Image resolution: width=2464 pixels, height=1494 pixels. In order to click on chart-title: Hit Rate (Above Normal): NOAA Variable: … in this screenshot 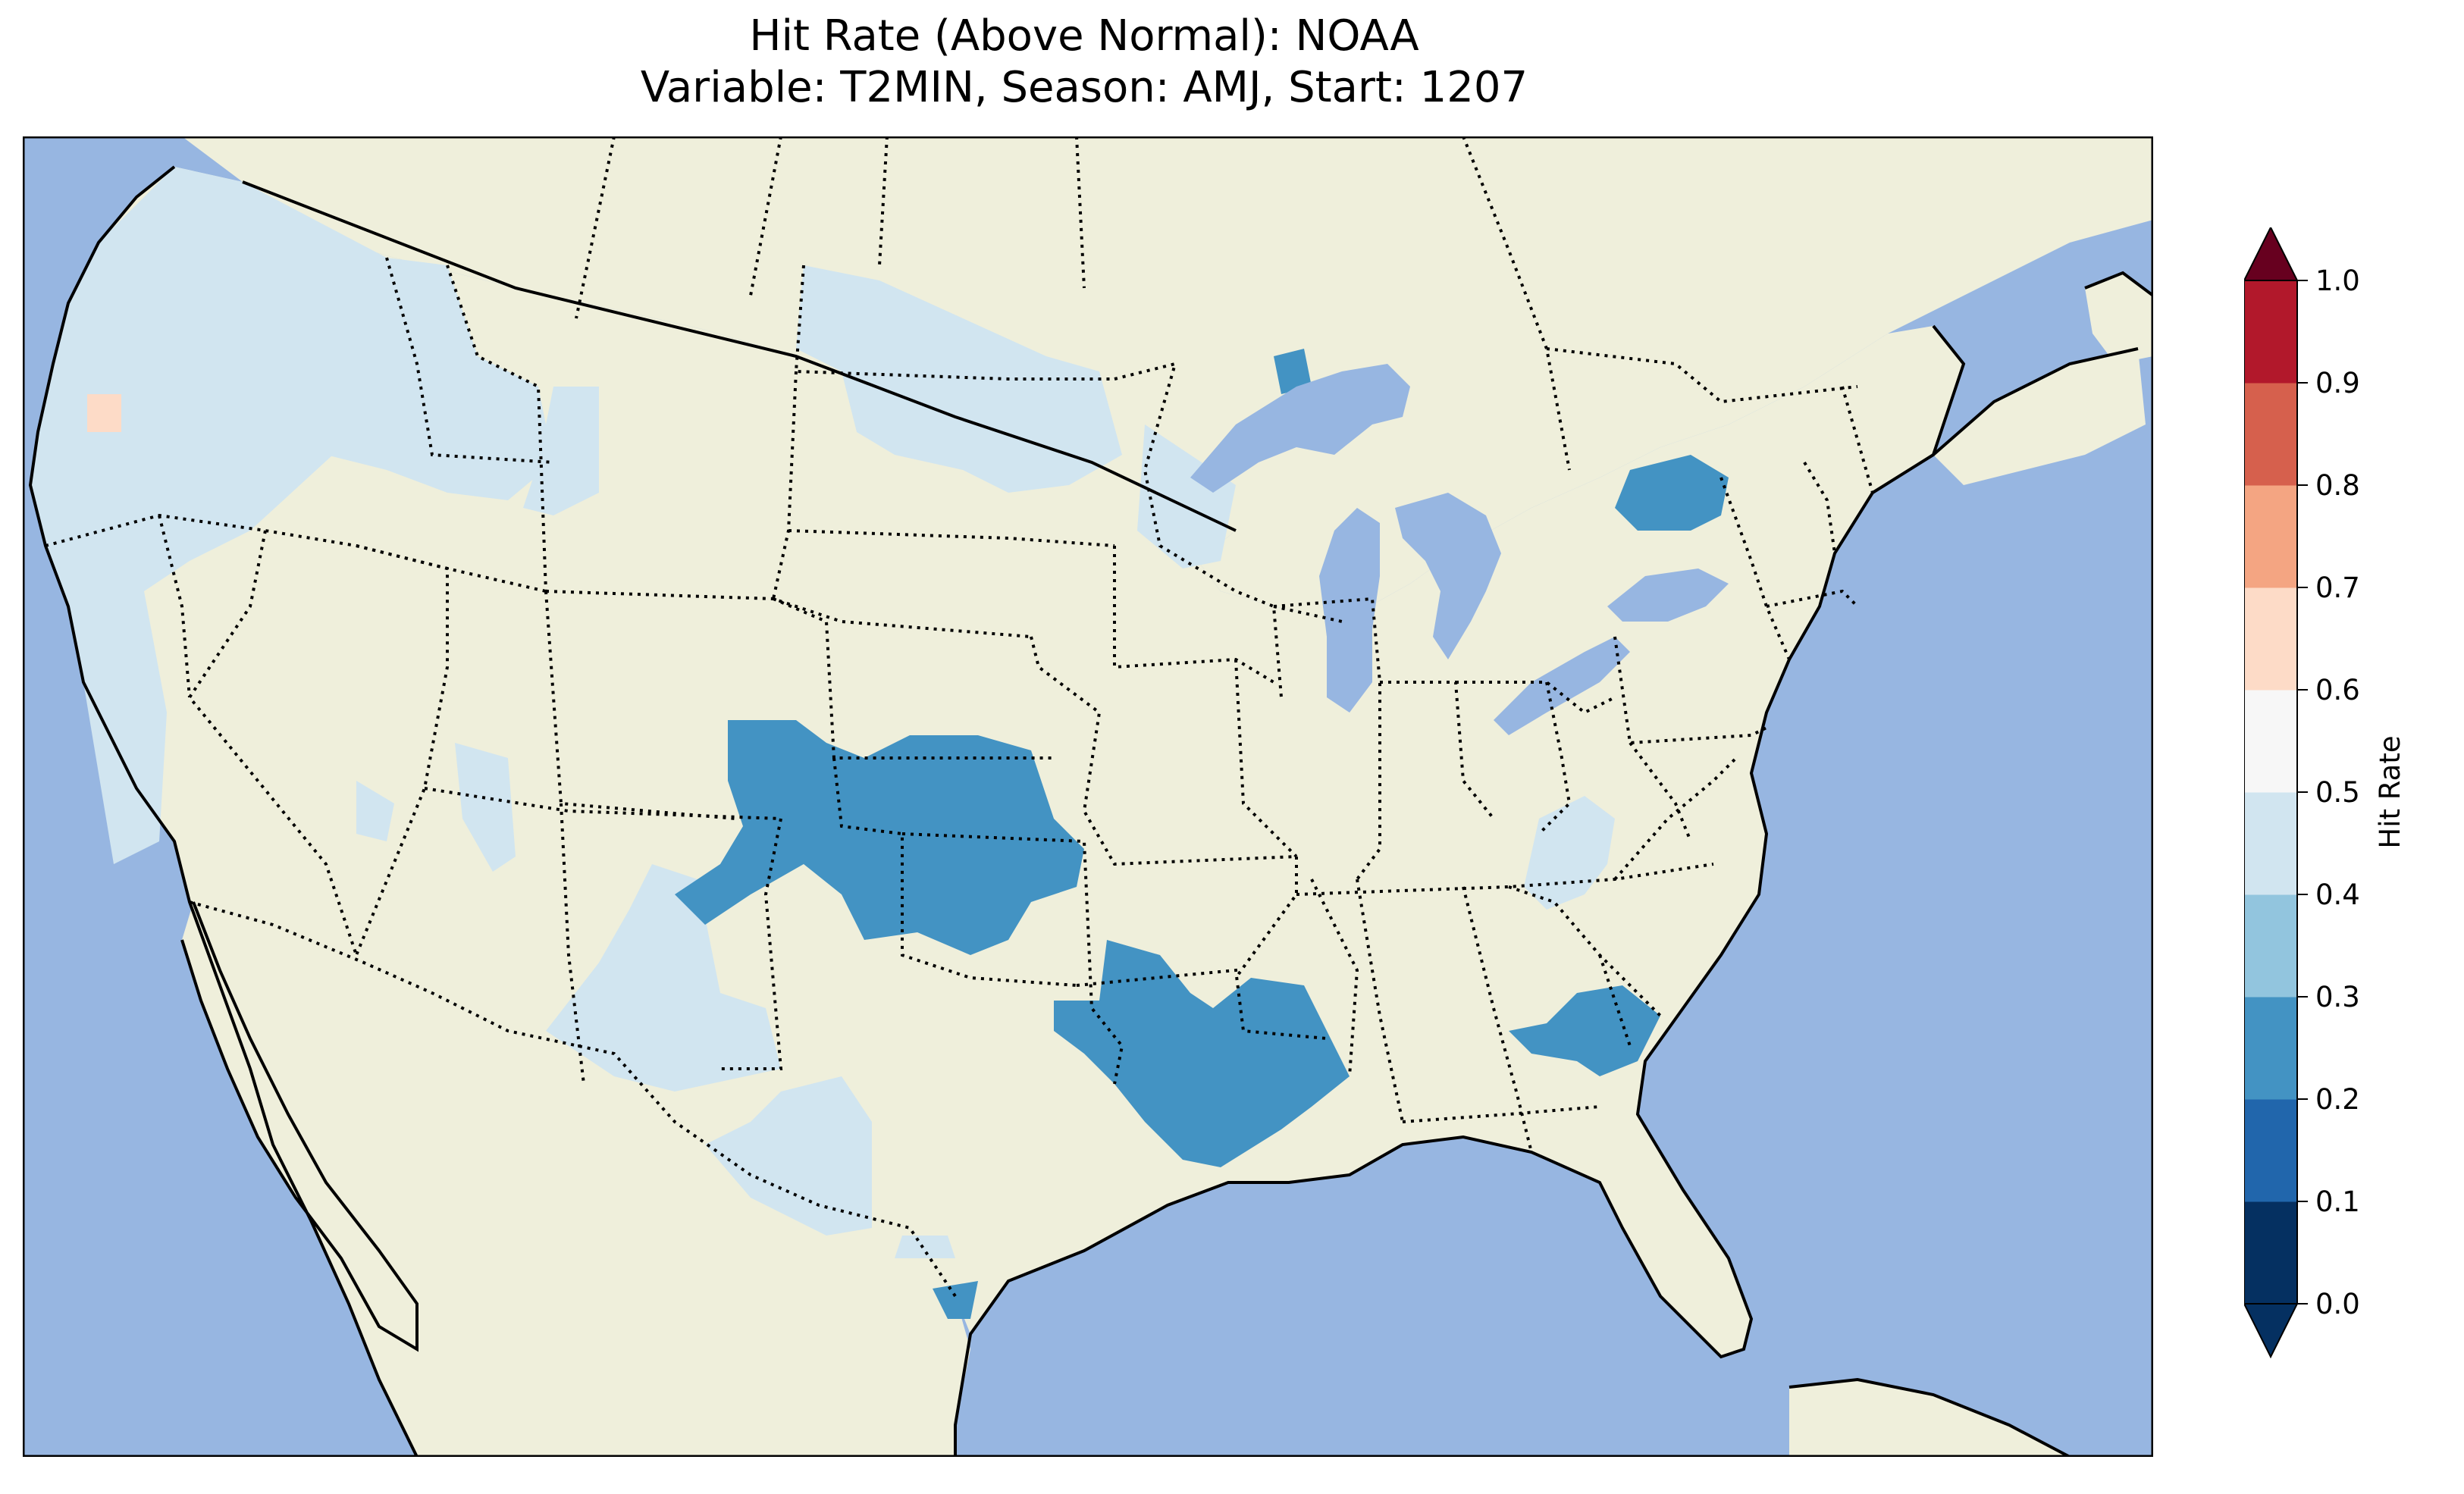, I will do `click(1084, 62)`.